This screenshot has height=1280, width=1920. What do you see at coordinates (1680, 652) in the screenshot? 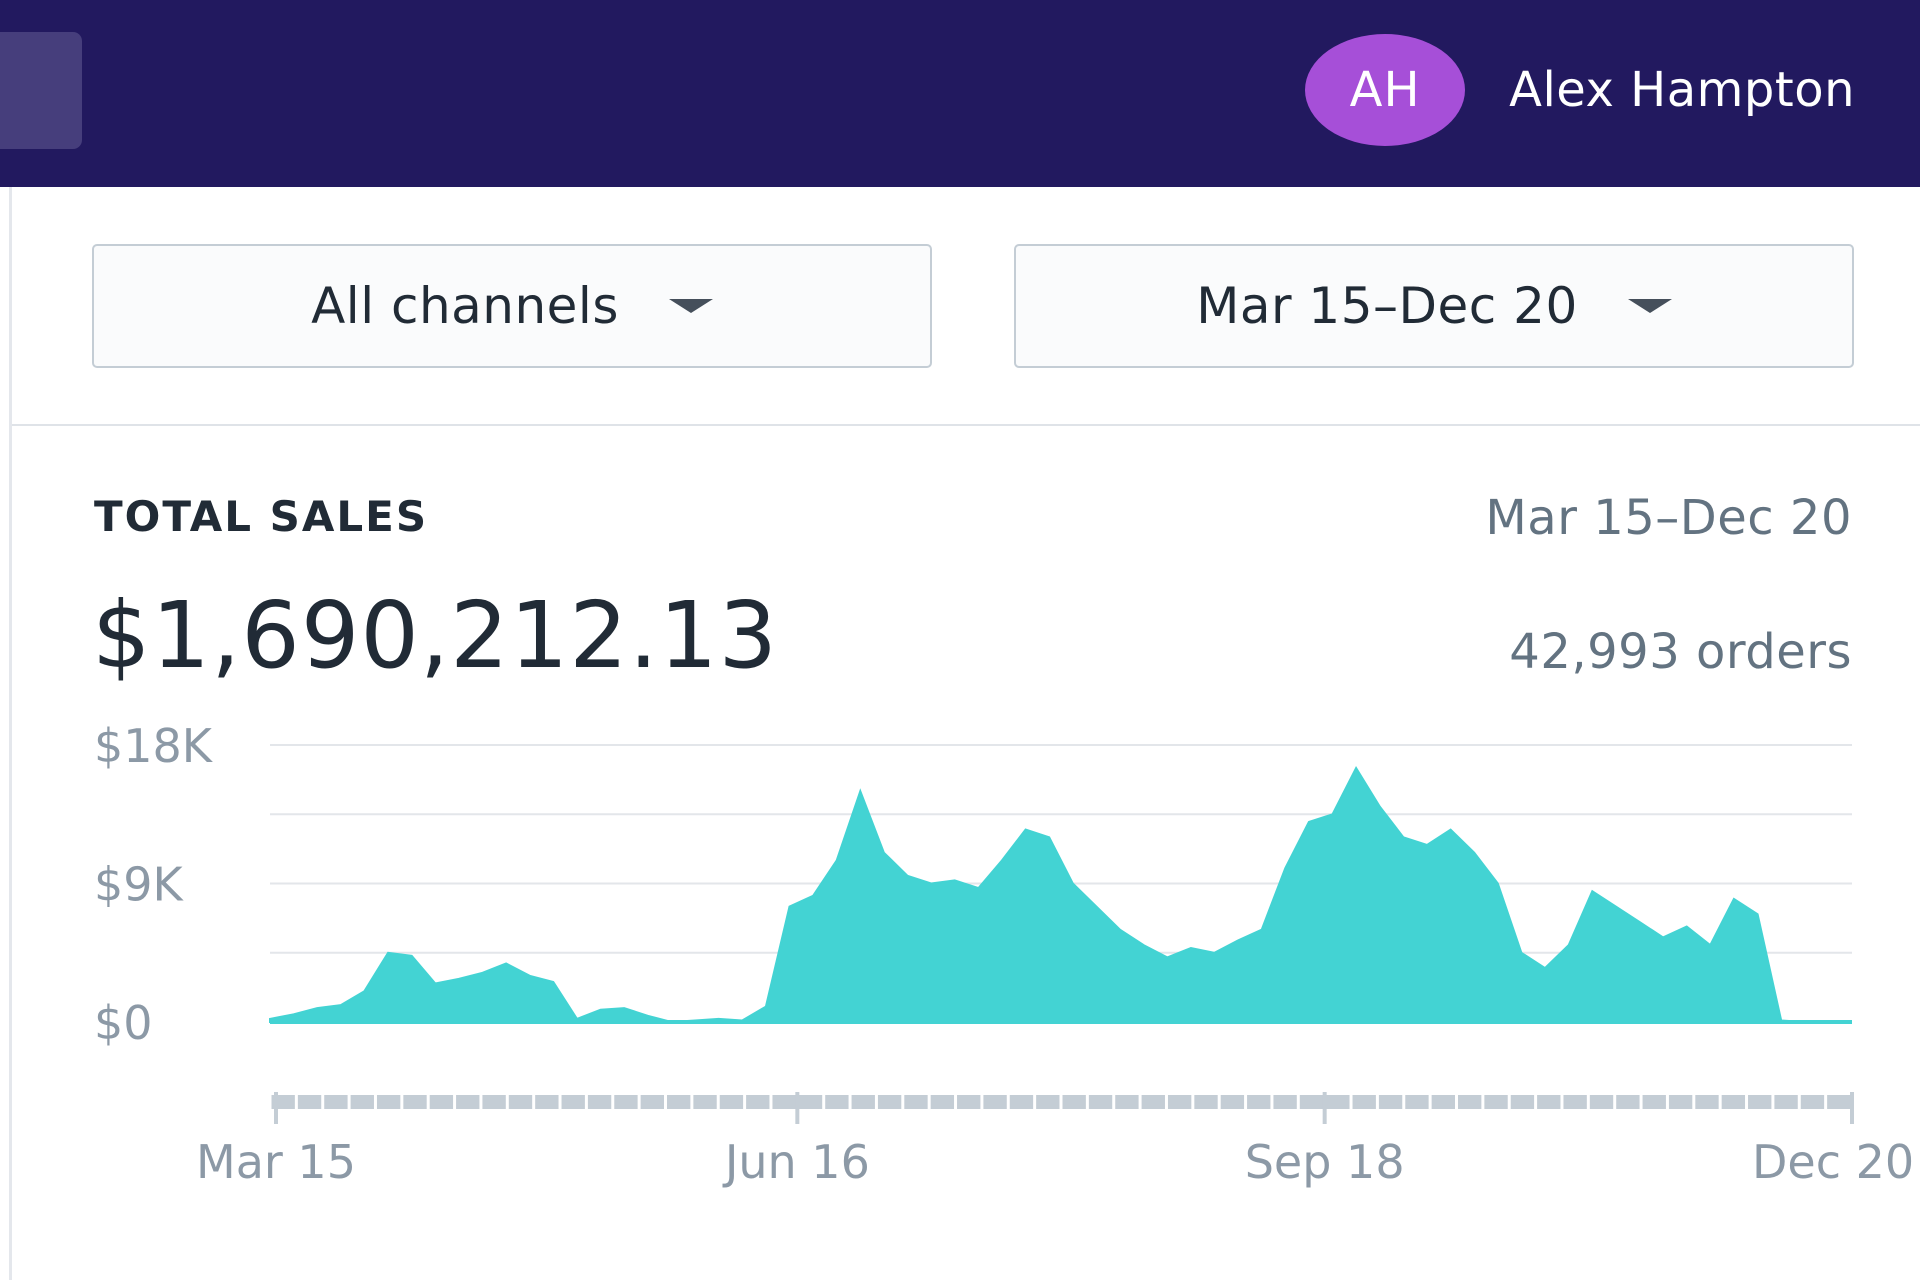
I see `order-count: 42,993 orders` at bounding box center [1680, 652].